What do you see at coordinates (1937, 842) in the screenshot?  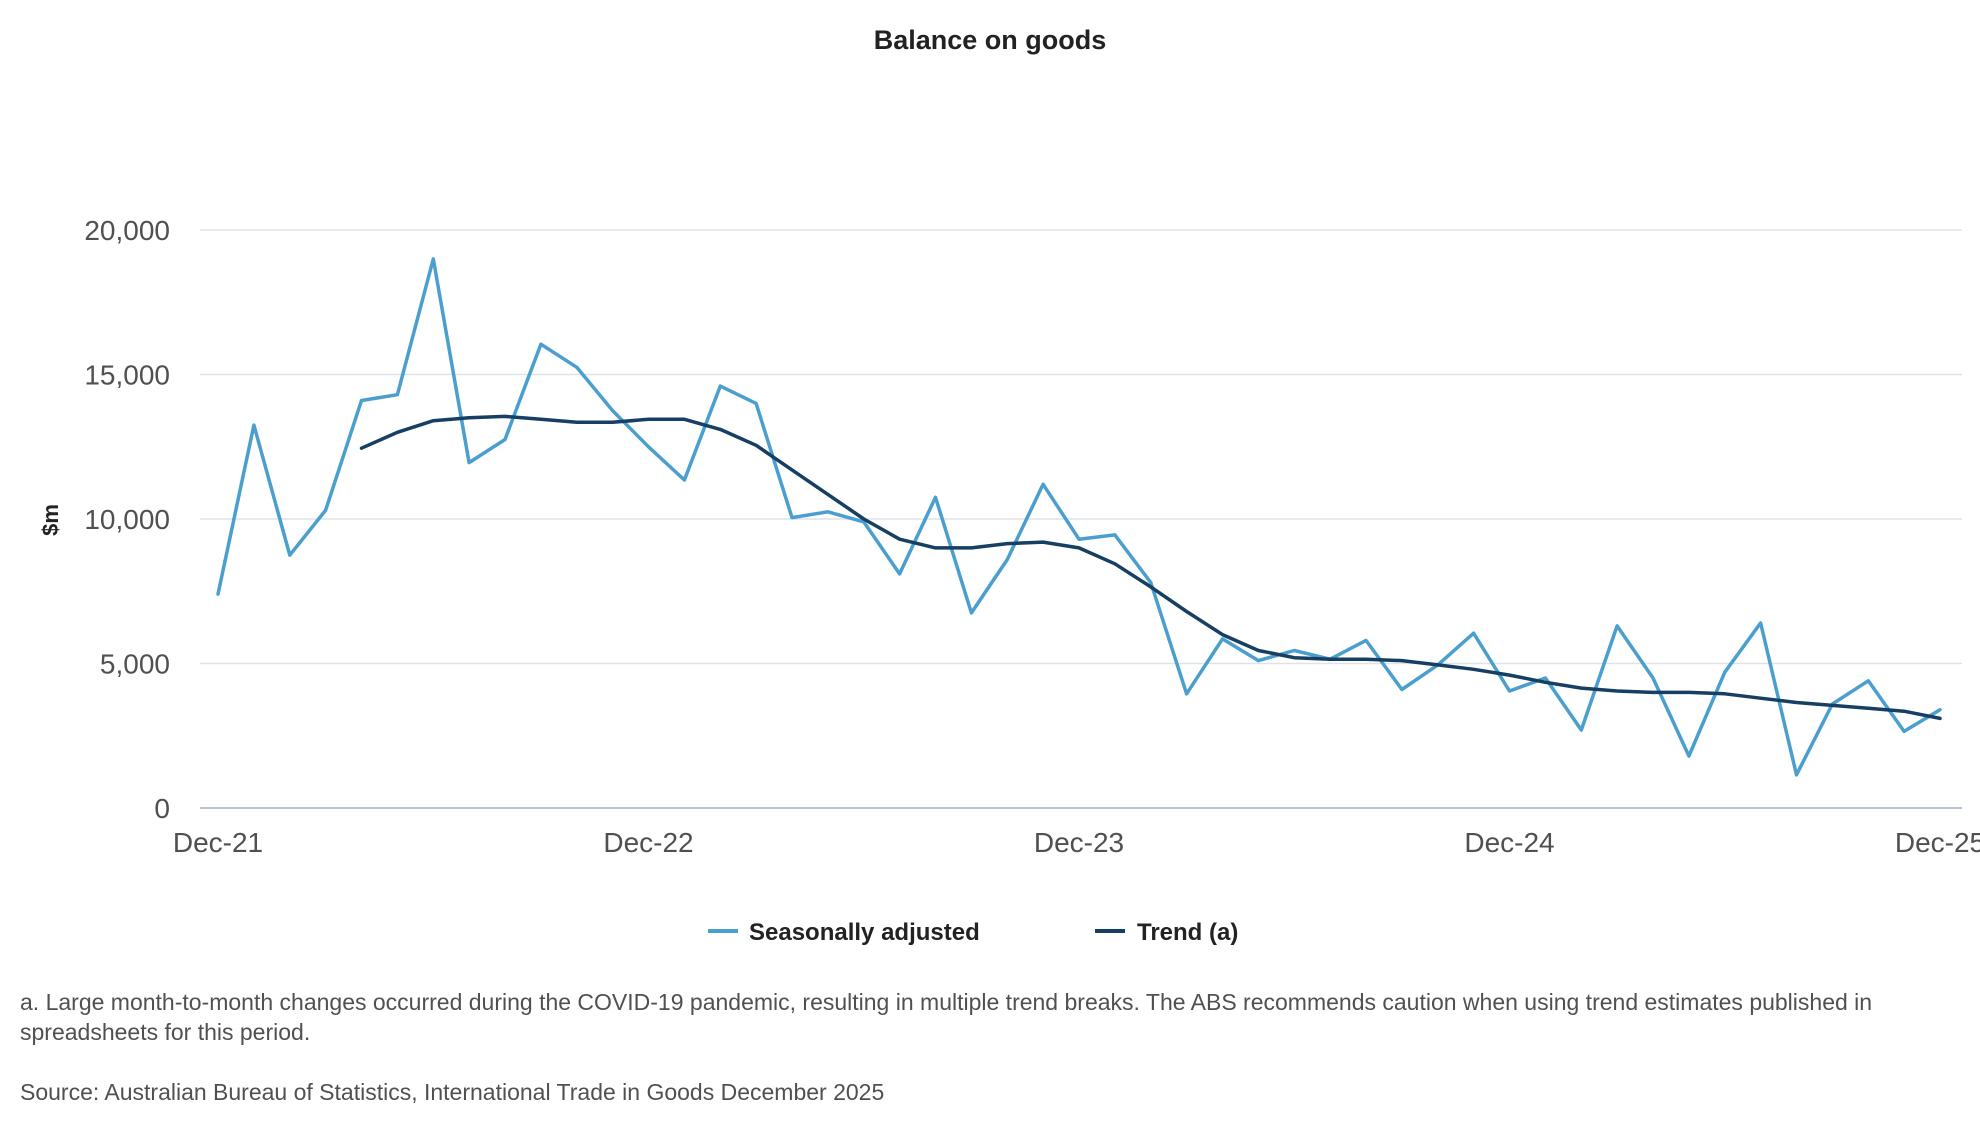 I see `x-tick-label: Dec-25` at bounding box center [1937, 842].